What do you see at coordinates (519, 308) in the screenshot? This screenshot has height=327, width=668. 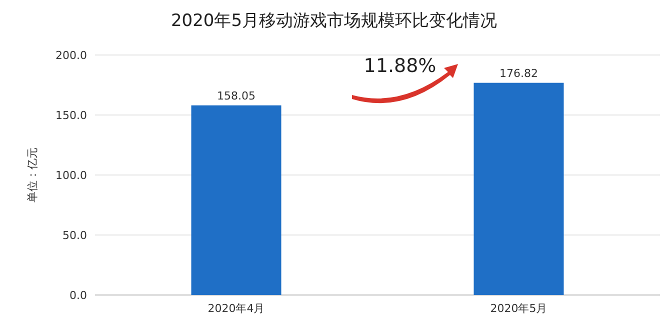 I see `x-tick-label: 2020年5月` at bounding box center [519, 308].